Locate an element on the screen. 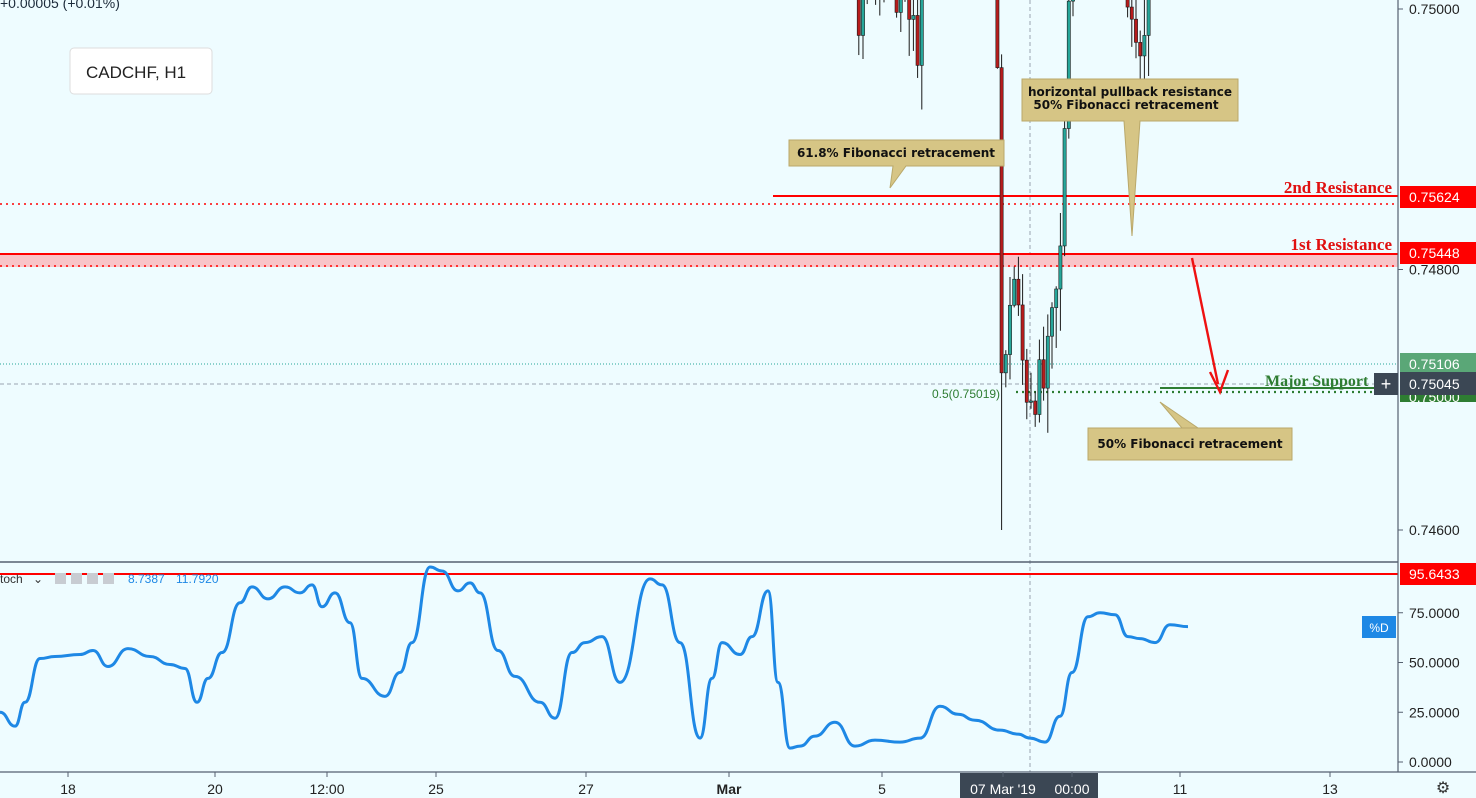 The width and height of the screenshot is (1476, 798). time-tick-label: 5 is located at coordinates (882, 789).